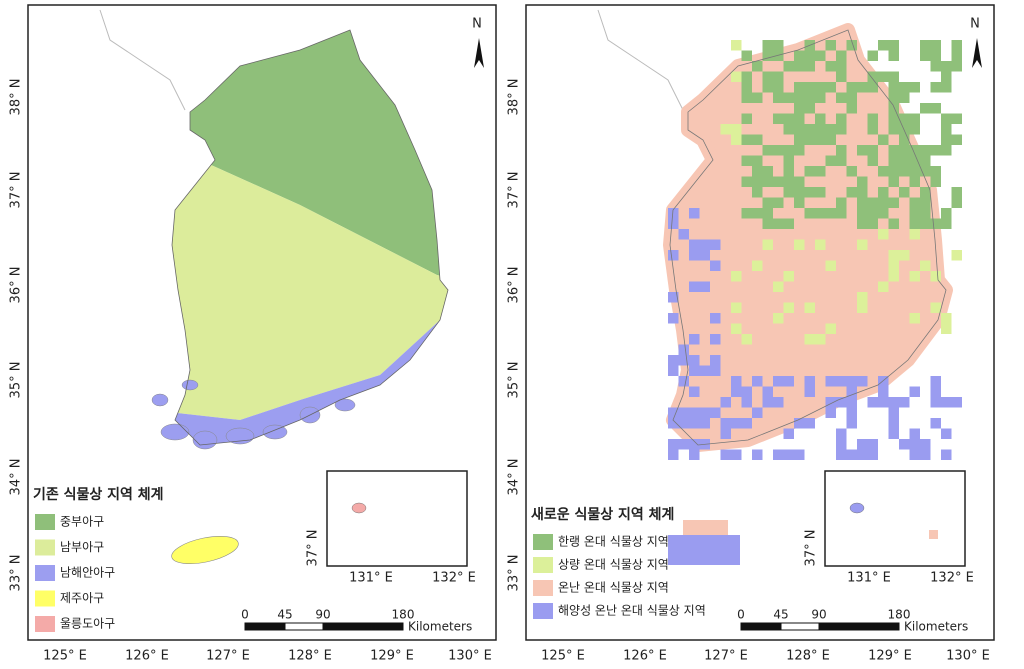 The width and height of the screenshot is (1024, 669). Describe the element at coordinates (16, 573) in the screenshot. I see `lat-label: 33° N` at that location.